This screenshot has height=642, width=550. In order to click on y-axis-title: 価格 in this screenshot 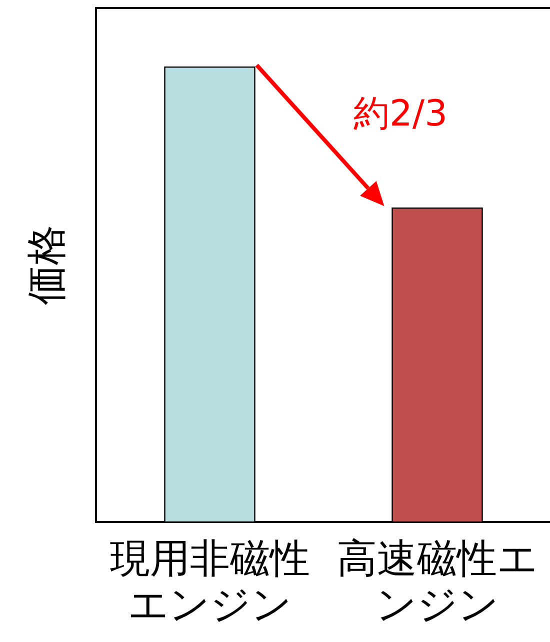, I will do `click(47, 265)`.